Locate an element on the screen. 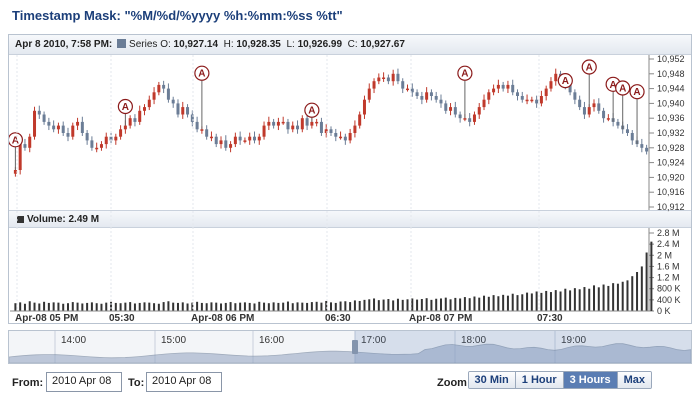  high-value: 10,928.35 is located at coordinates (258, 44).